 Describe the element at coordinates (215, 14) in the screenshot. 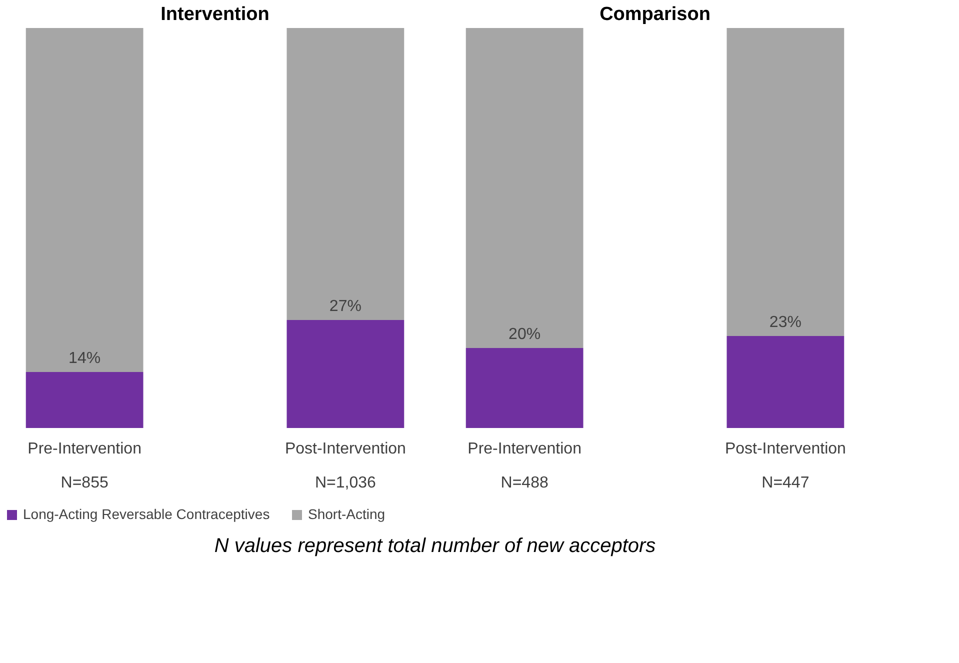

I see `chart-title: Intervention` at that location.